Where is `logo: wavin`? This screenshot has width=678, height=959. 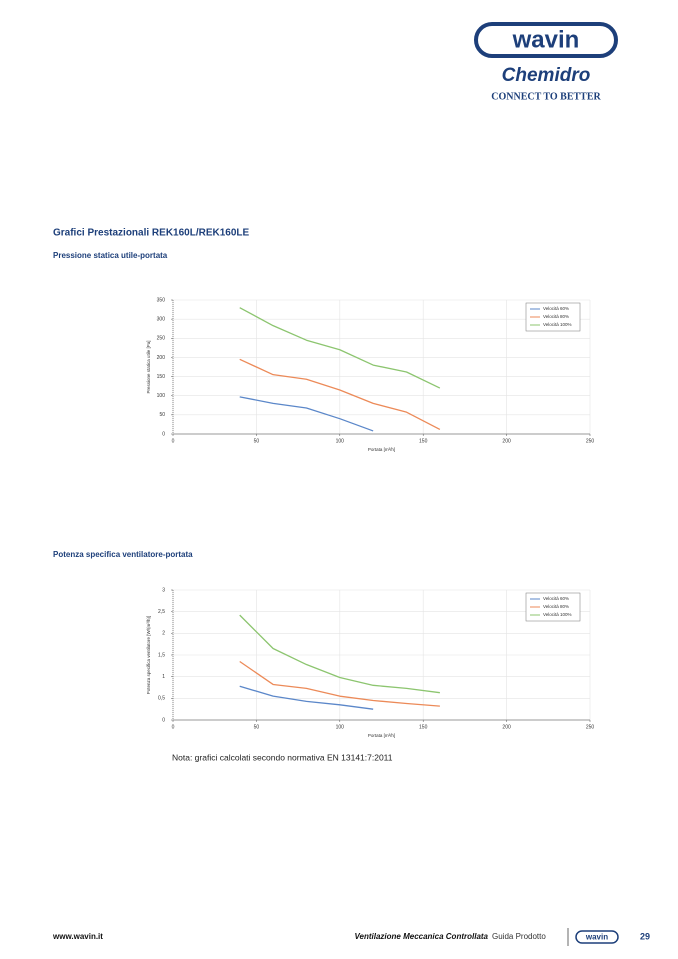 logo: wavin is located at coordinates (546, 39).